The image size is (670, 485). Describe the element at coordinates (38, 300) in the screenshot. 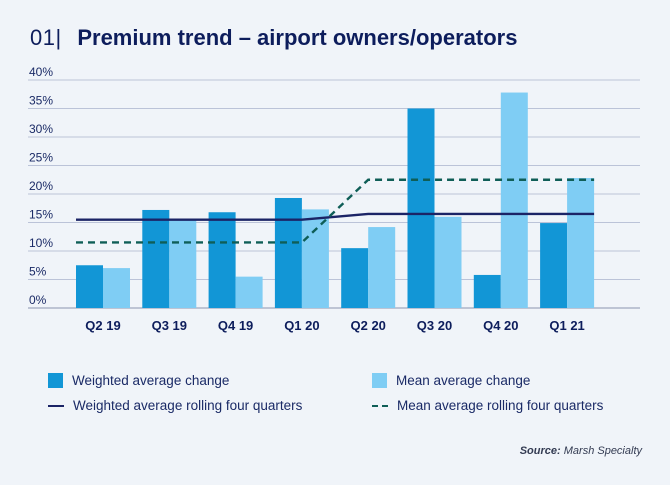

I see `y-tick-label: 0%` at that location.